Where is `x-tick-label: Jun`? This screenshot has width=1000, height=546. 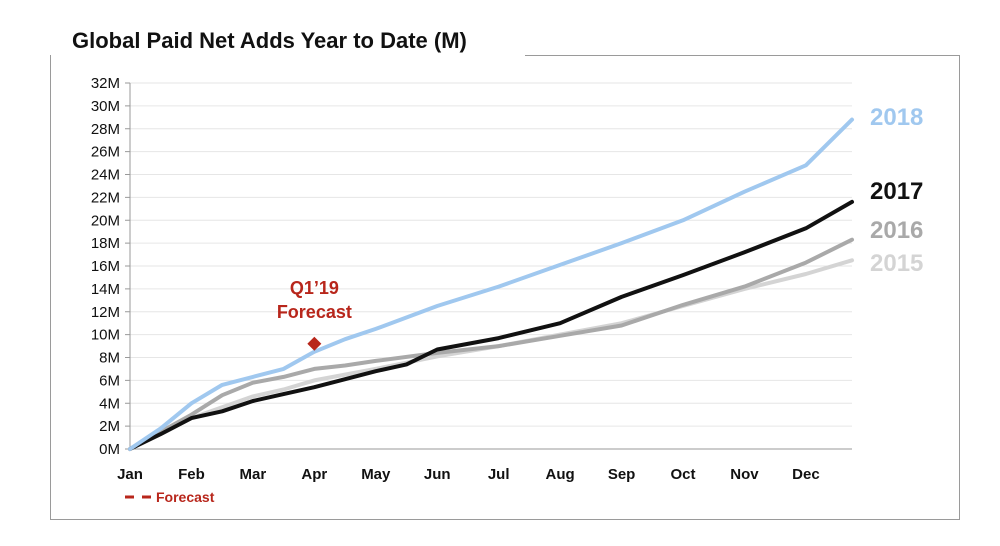
x-tick-label: Jun is located at coordinates (437, 474).